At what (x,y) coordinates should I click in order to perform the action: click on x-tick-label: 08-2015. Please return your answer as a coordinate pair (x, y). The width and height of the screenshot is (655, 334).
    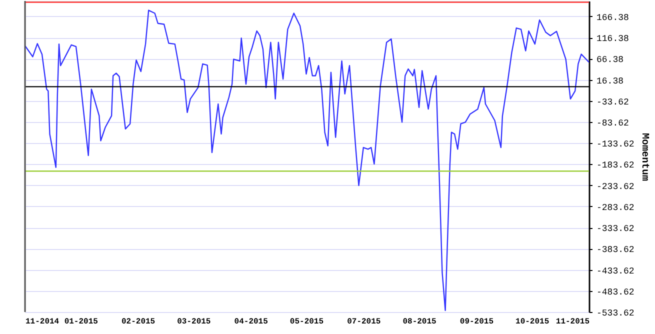
    Looking at the image, I should click on (419, 322).